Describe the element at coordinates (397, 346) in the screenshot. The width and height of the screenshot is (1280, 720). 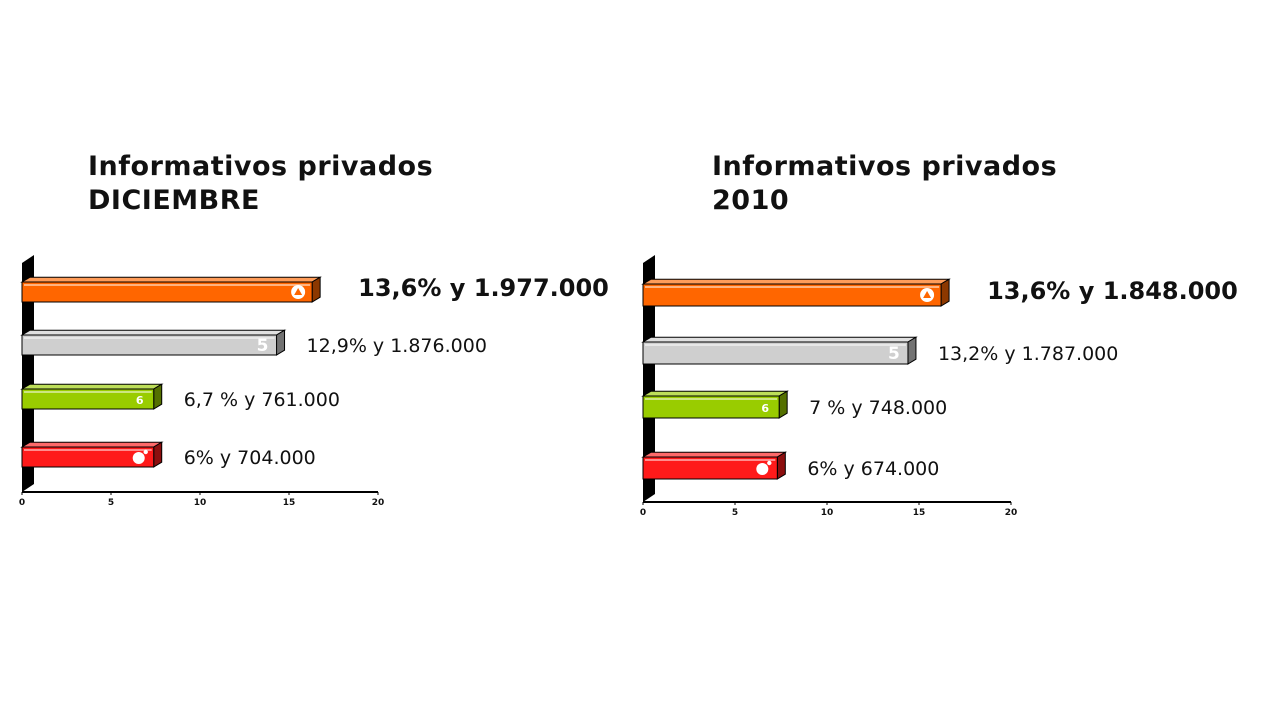
I see `bar-value-label: 12,9% y 1.876.000` at that location.